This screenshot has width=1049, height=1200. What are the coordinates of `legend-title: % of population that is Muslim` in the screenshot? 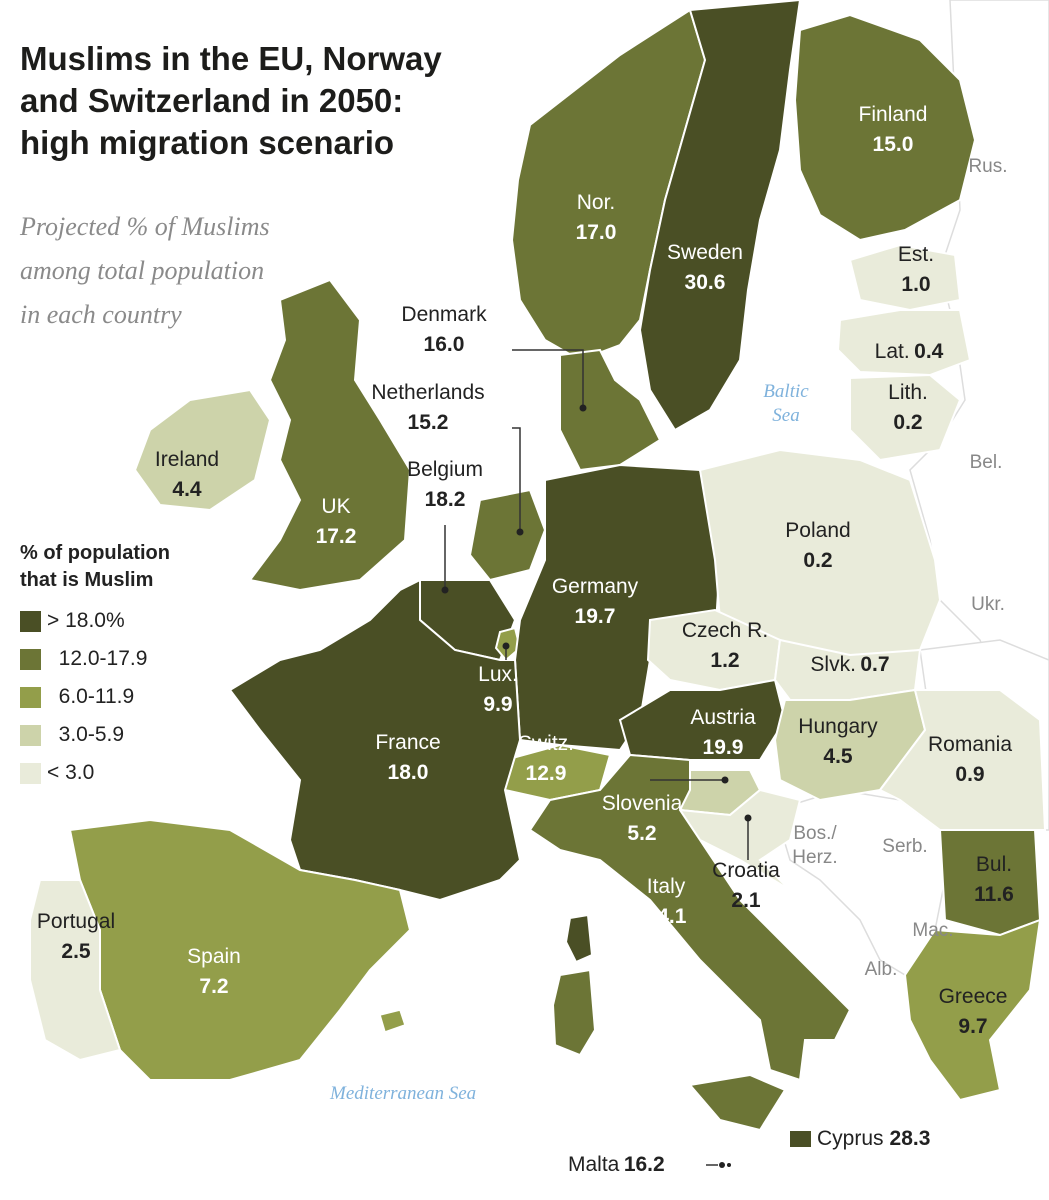 It's located at (150, 567).